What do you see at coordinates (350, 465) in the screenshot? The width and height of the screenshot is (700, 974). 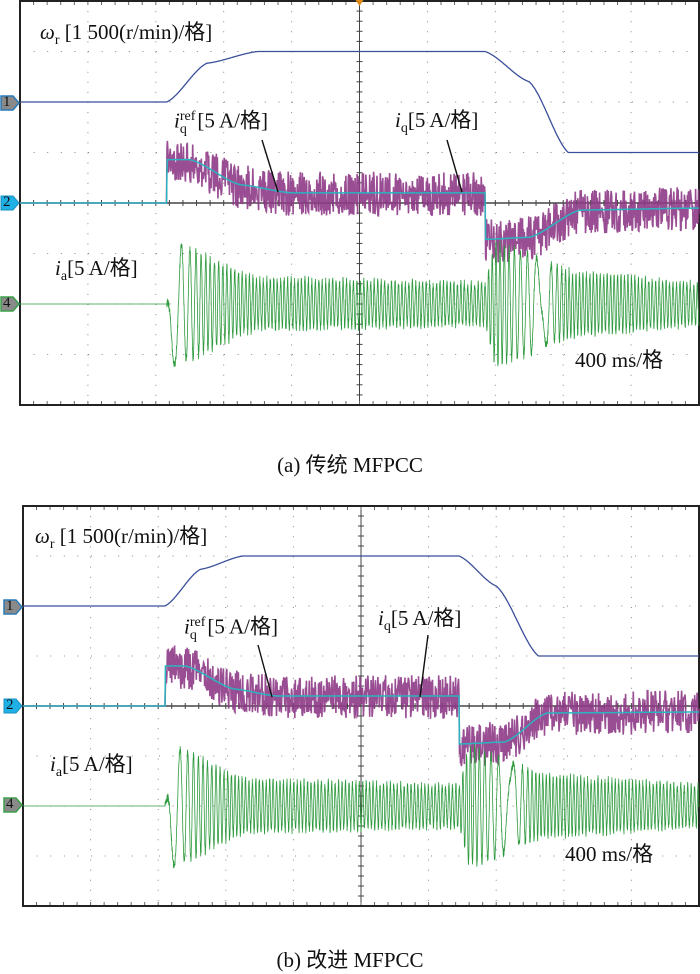 I see `caption-a: (a) 传统 MFPCC` at bounding box center [350, 465].